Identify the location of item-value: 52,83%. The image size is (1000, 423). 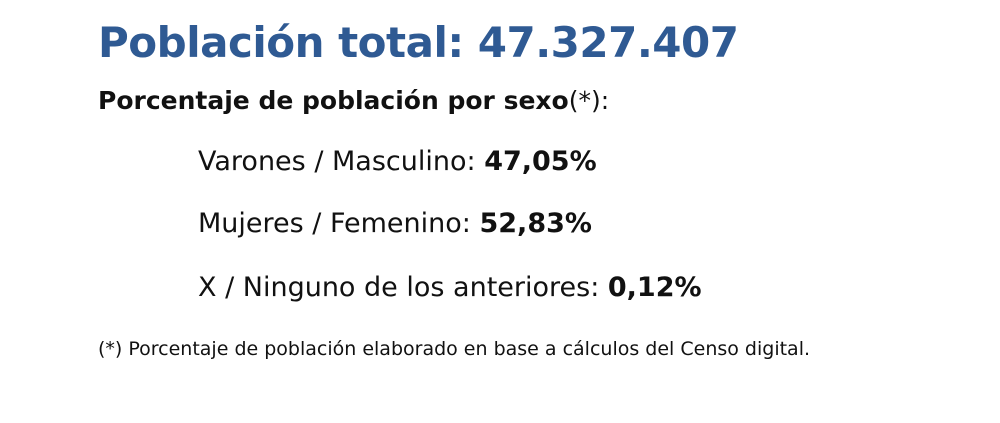
(535, 223).